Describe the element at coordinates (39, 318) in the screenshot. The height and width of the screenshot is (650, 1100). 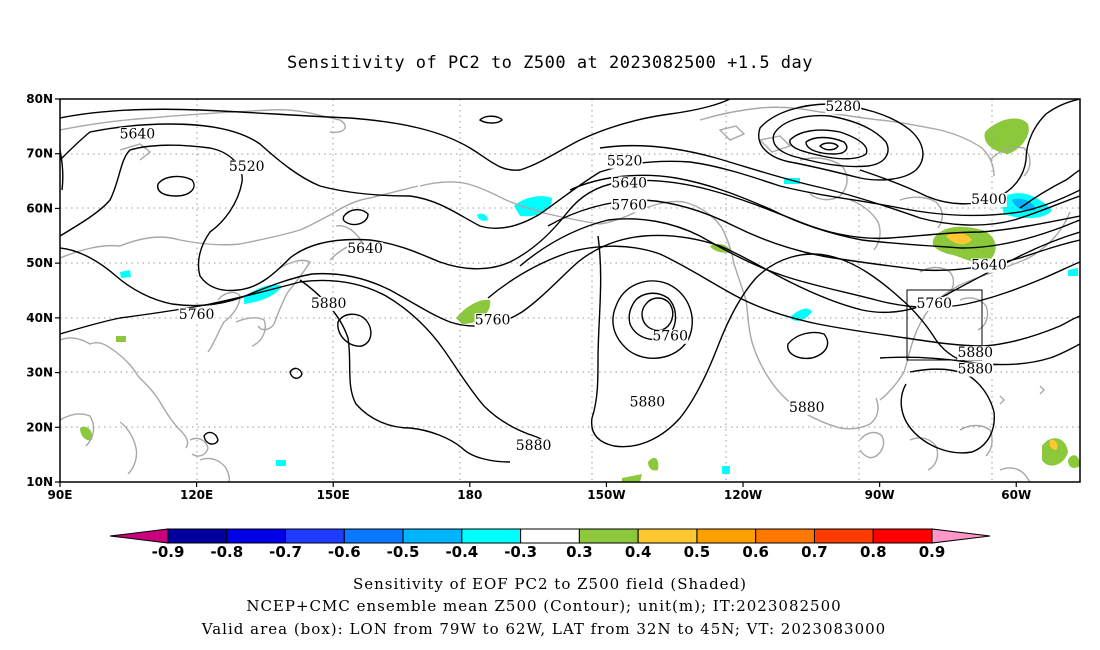
I see `lat-tick-label: 40N` at that location.